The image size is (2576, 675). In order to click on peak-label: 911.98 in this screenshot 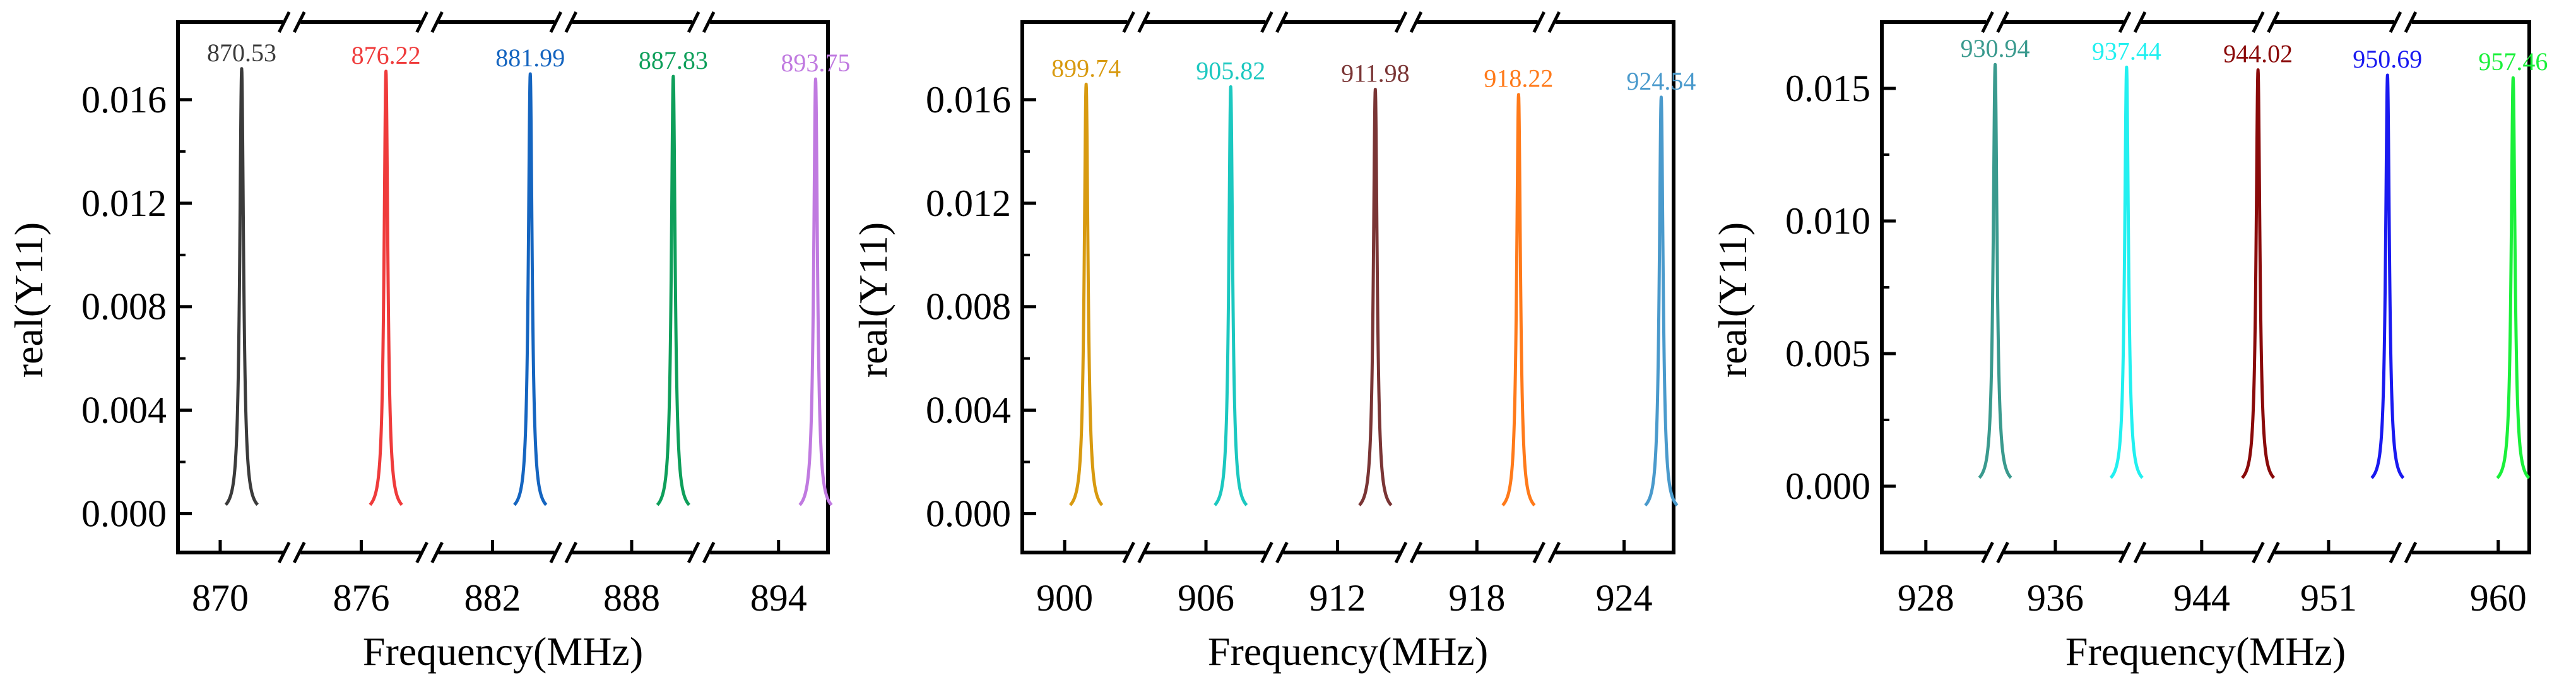, I will do `click(1376, 73)`.